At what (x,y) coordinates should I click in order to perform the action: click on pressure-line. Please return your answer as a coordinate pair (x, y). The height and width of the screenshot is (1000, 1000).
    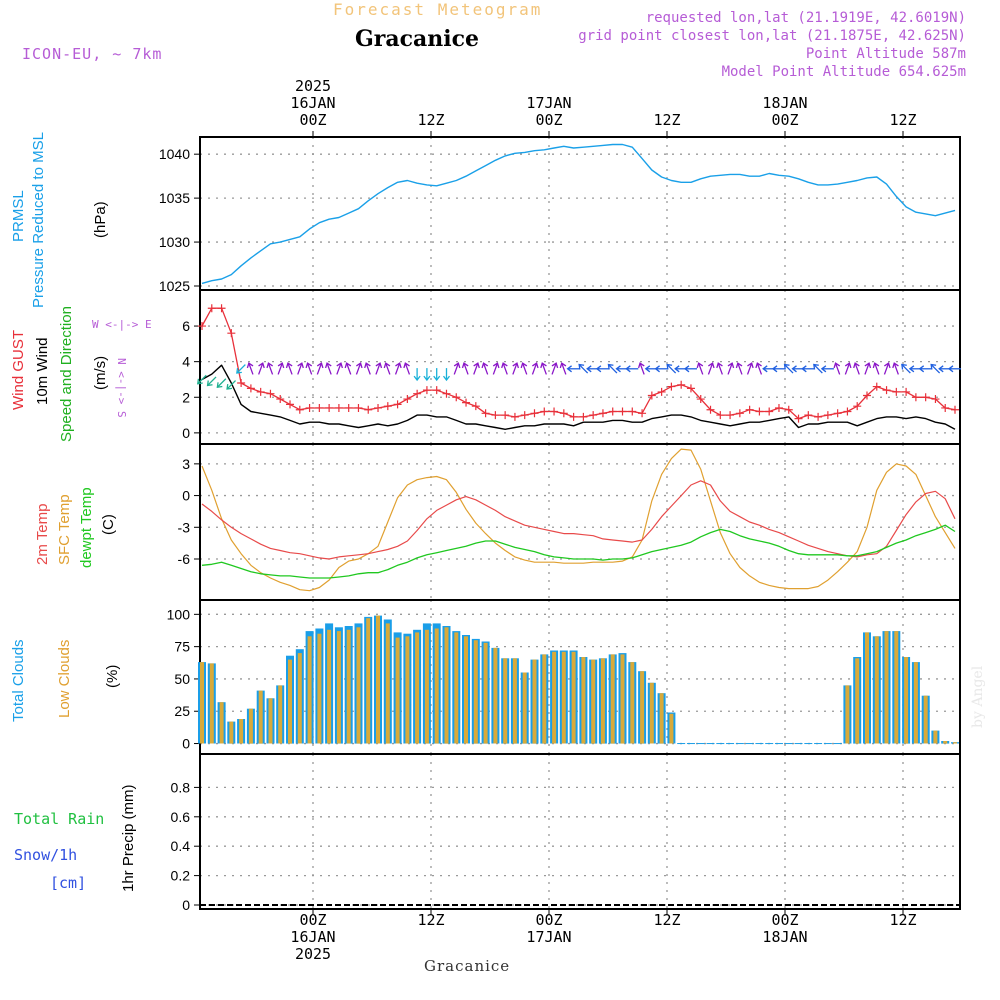
    Looking at the image, I should click on (578, 214).